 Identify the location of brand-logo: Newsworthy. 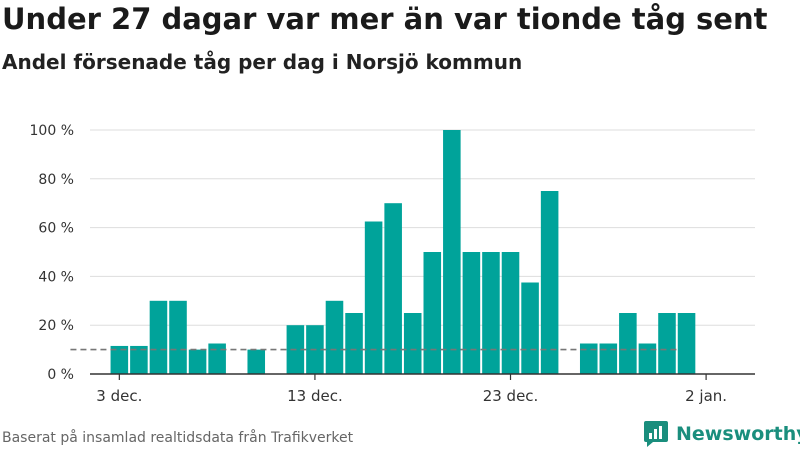
(721, 434).